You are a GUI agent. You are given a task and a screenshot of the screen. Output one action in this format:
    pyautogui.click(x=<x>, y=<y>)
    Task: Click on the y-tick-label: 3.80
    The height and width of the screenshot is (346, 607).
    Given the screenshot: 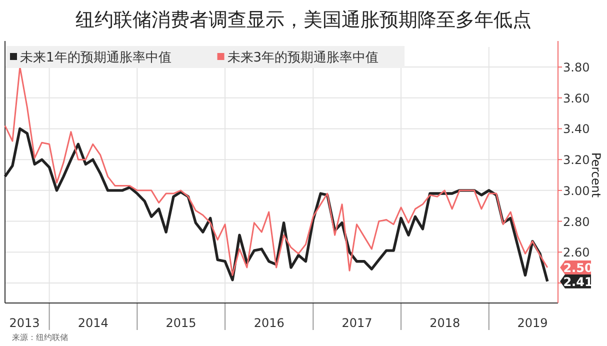 What is the action you would take?
    pyautogui.click(x=576, y=67)
    